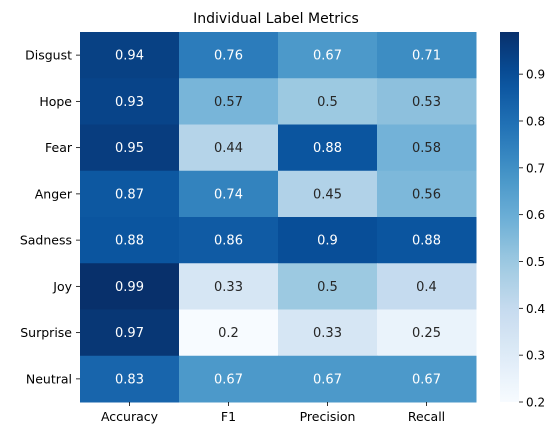  Describe the element at coordinates (54, 193) in the screenshot. I see `row-label-anger: Anger` at that location.